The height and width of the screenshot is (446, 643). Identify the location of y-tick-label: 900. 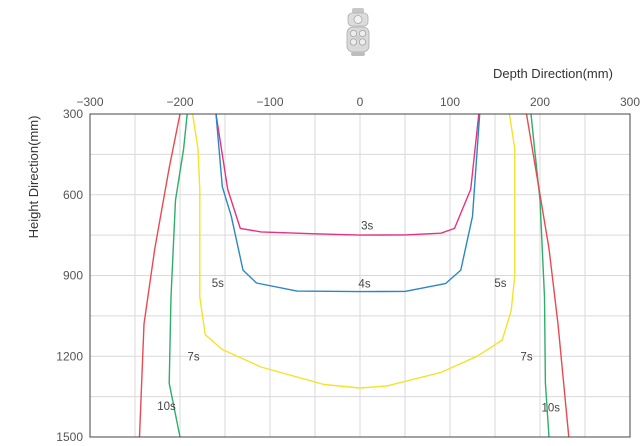
(73, 276).